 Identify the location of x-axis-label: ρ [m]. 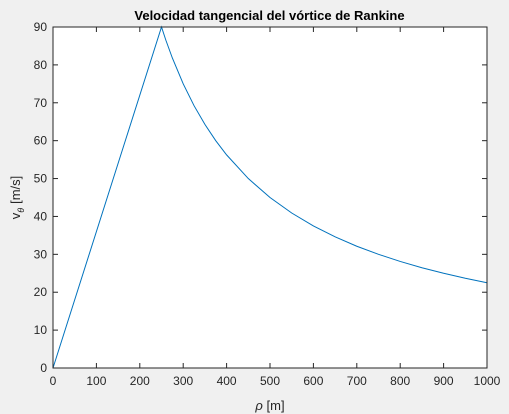
(269, 405).